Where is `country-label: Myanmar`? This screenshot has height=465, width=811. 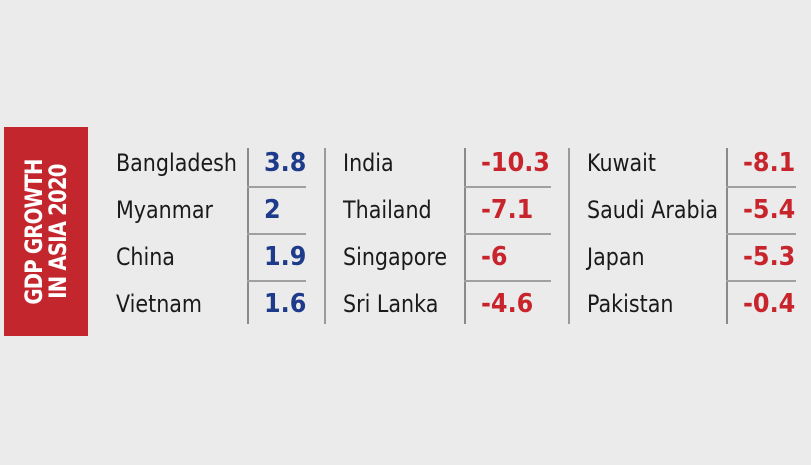
country-label: Myanmar is located at coordinates (164, 210).